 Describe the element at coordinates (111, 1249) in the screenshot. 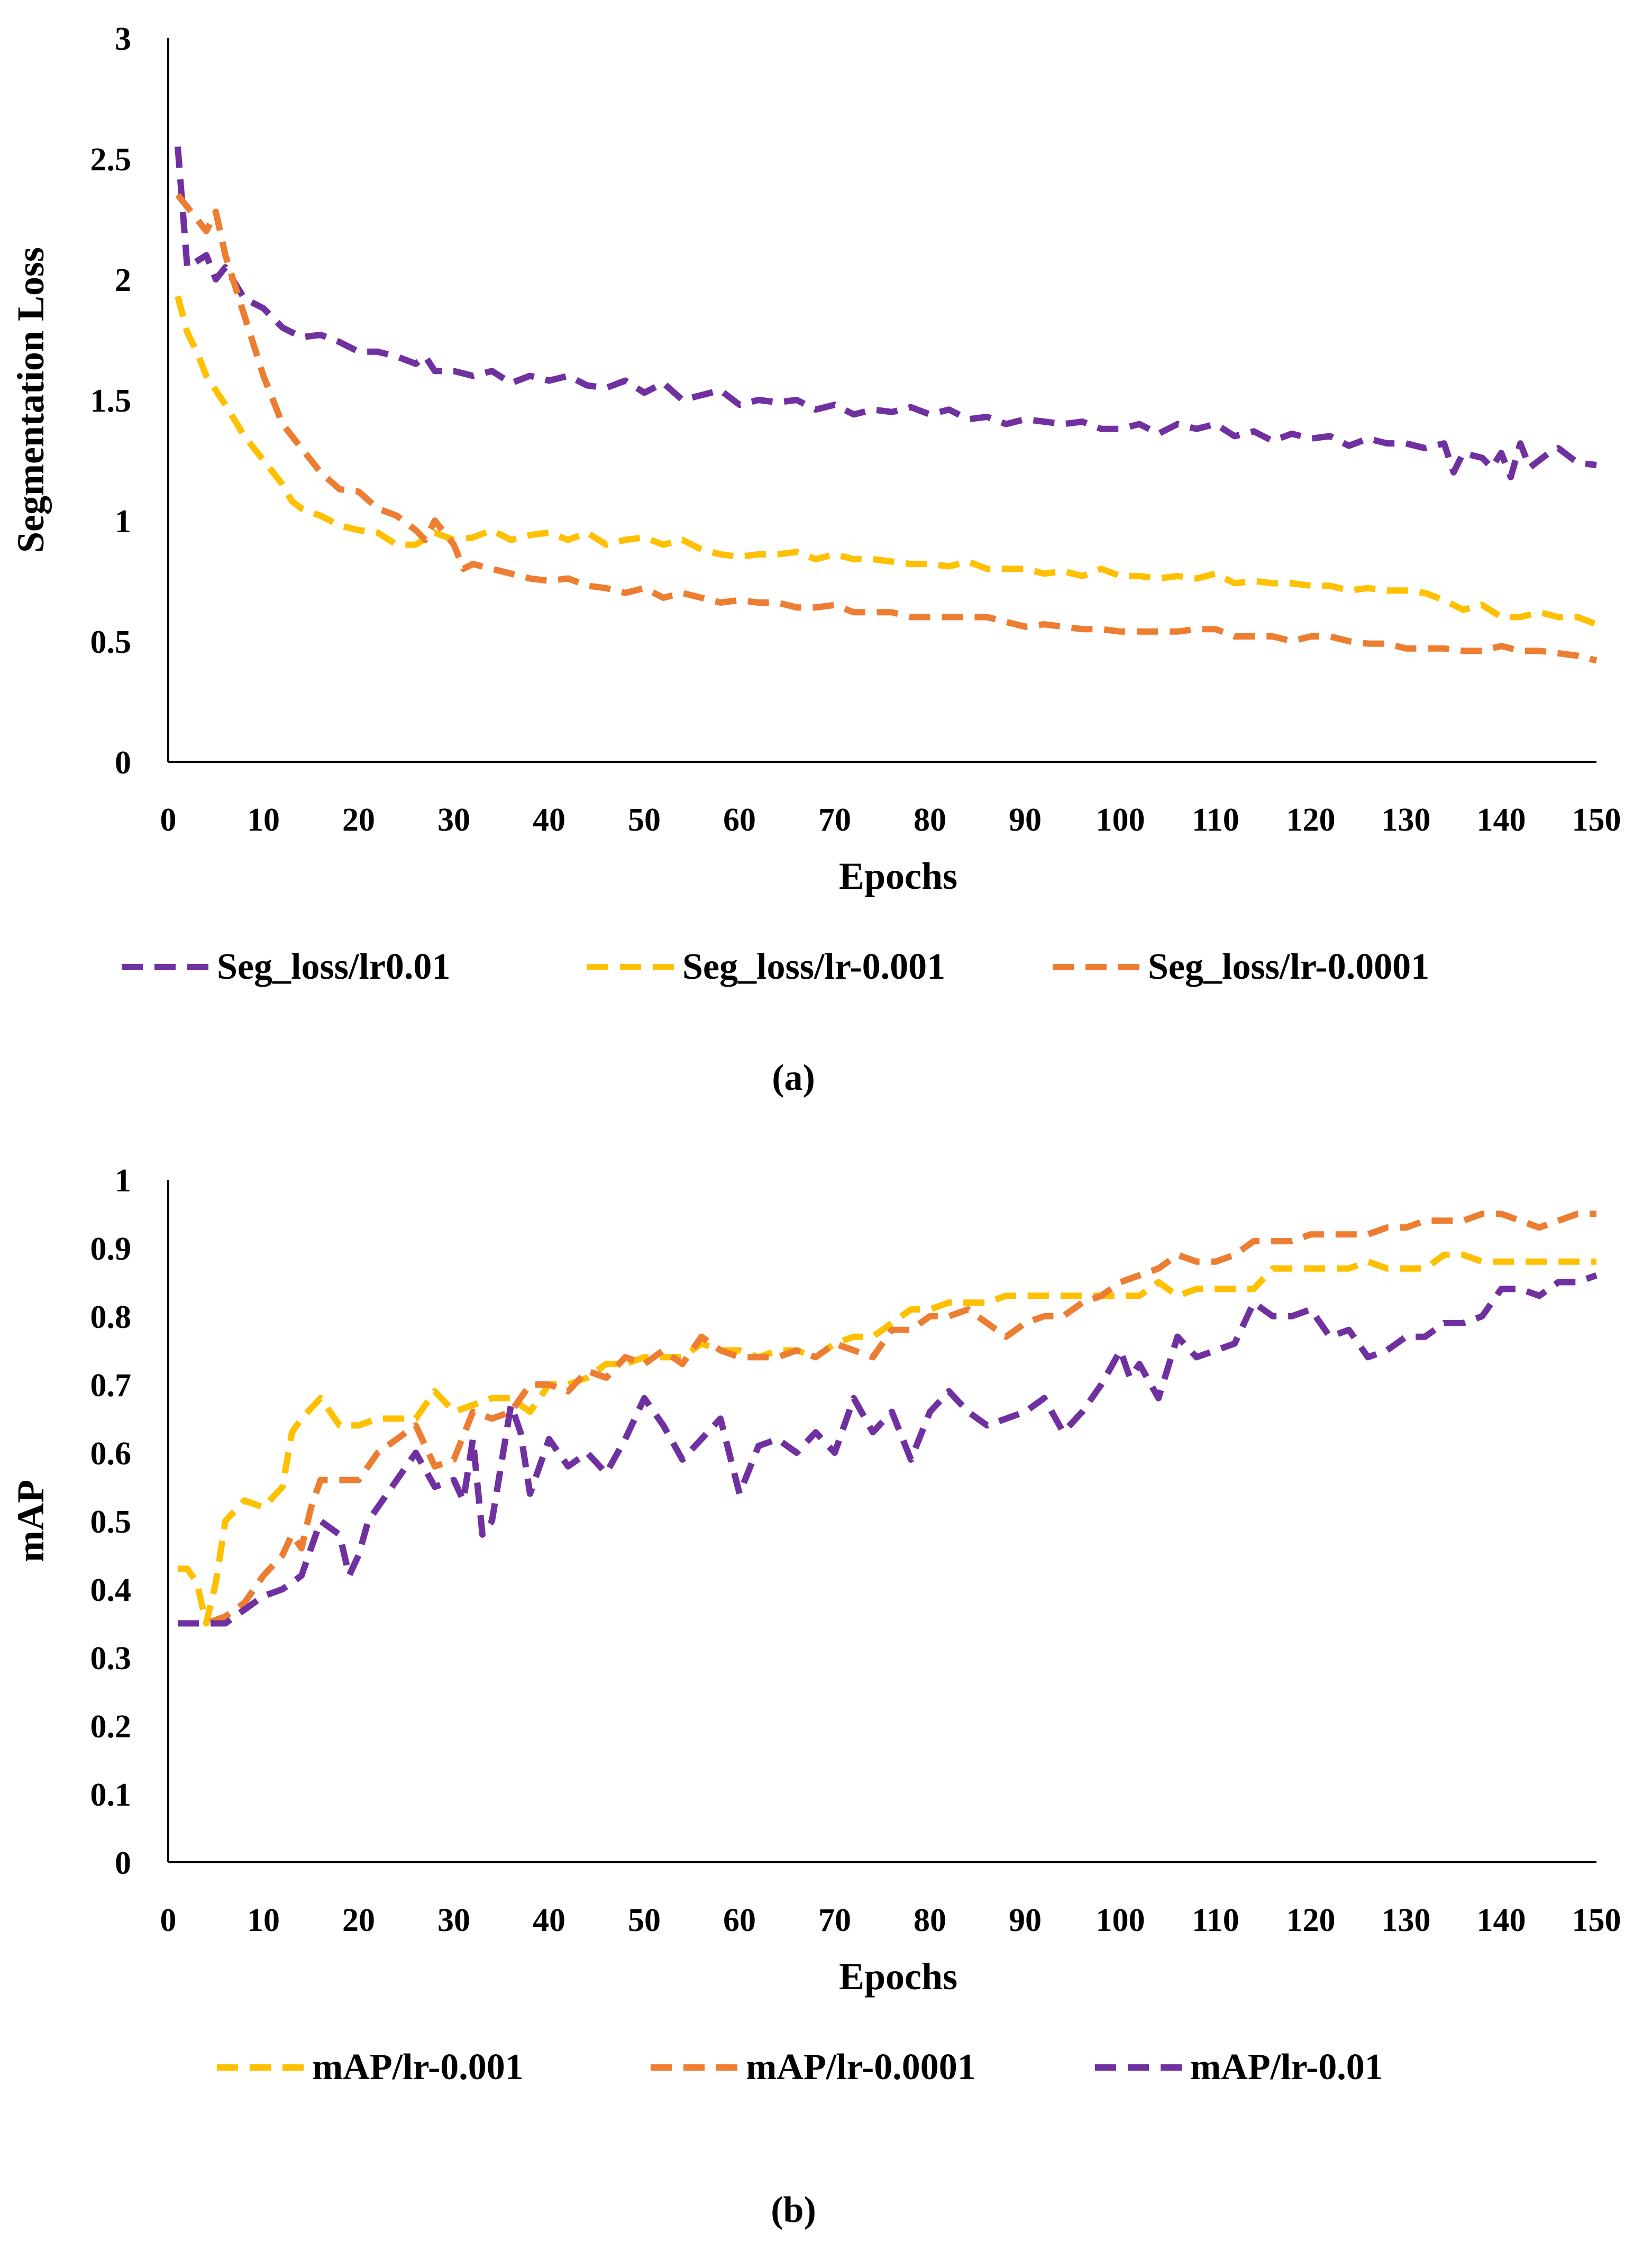

I see `y-tick-label: 0.9` at that location.